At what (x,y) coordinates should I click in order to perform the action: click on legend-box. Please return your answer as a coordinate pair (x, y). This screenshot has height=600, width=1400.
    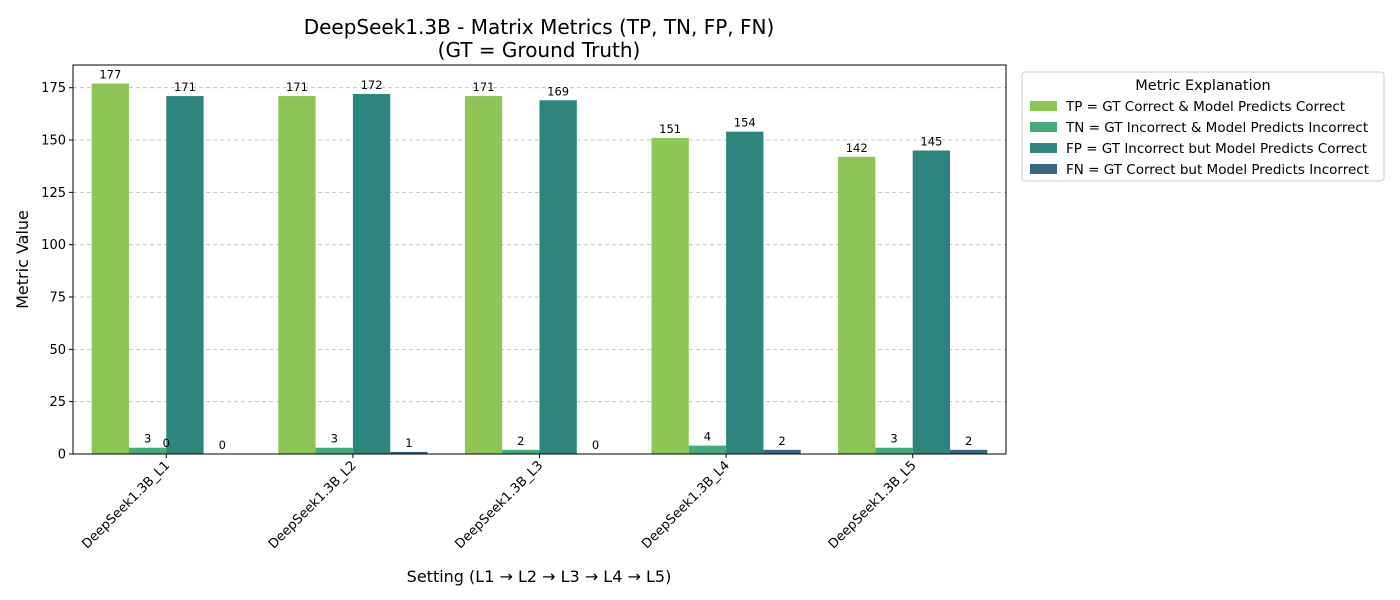
    Looking at the image, I should click on (1203, 126).